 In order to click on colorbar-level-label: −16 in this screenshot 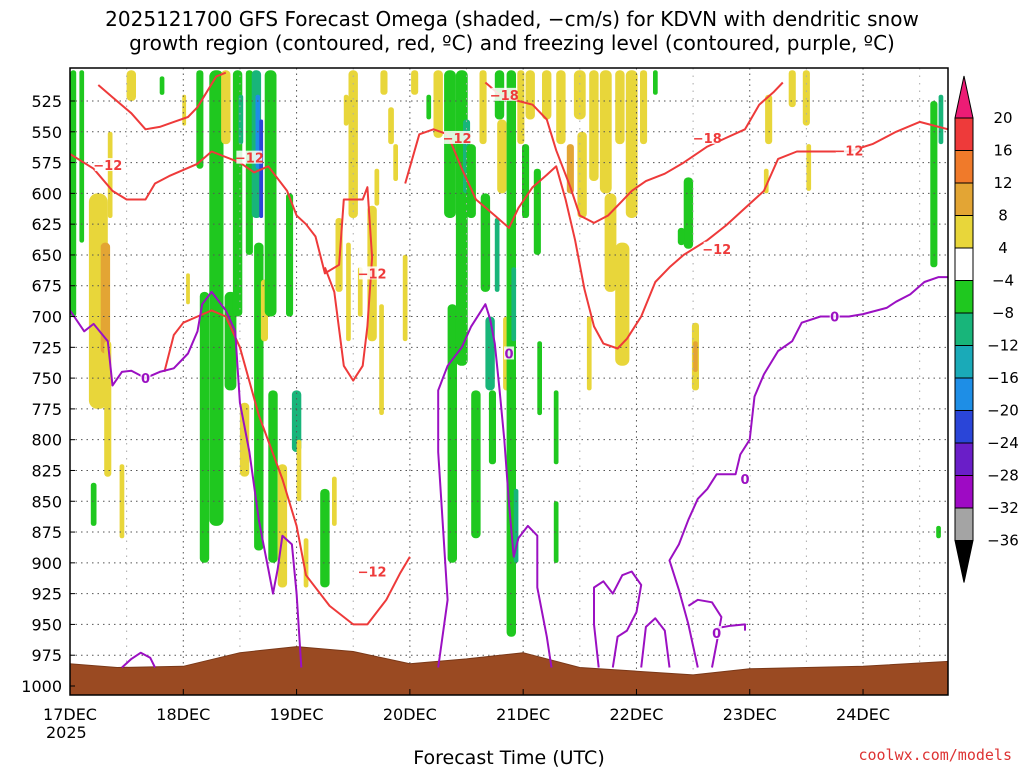, I will do `click(1003, 378)`.